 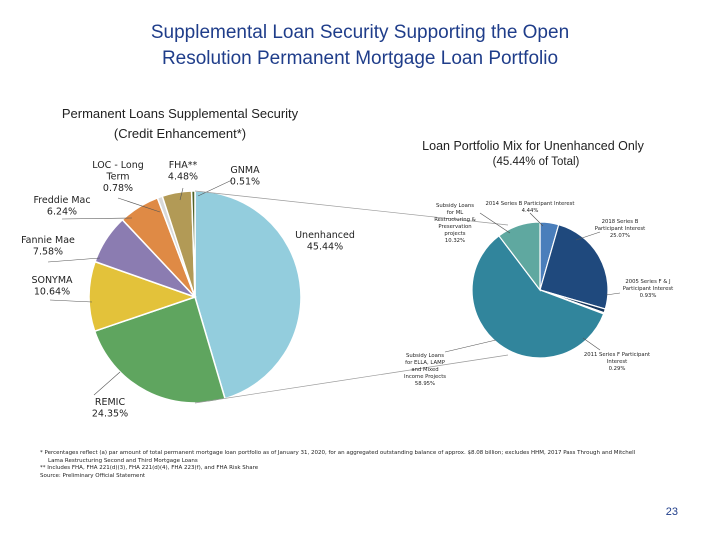 What do you see at coordinates (530, 207) in the screenshot?
I see `pie2-label-2014-series-b-participant-interest: 2014 Series B Participant Interest 4.44%` at bounding box center [530, 207].